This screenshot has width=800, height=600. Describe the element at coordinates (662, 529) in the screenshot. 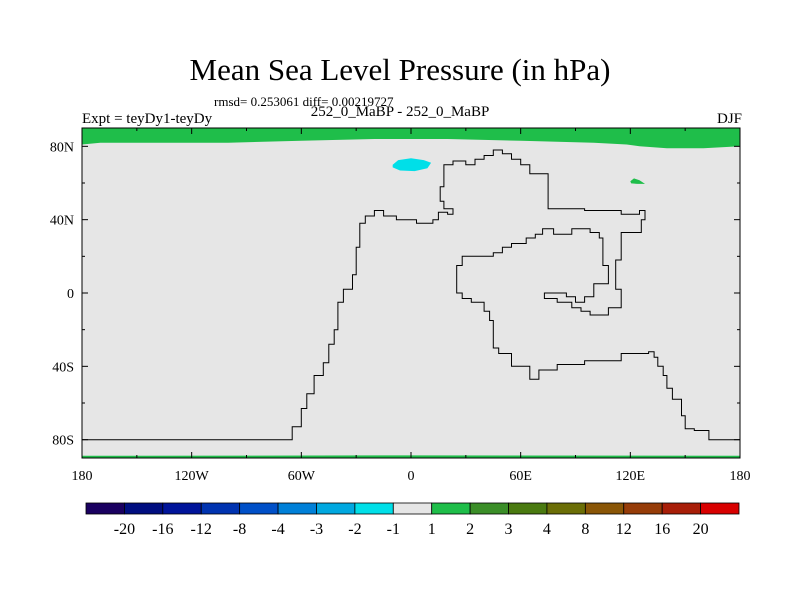

I see `colorbar-level-label: 16` at that location.